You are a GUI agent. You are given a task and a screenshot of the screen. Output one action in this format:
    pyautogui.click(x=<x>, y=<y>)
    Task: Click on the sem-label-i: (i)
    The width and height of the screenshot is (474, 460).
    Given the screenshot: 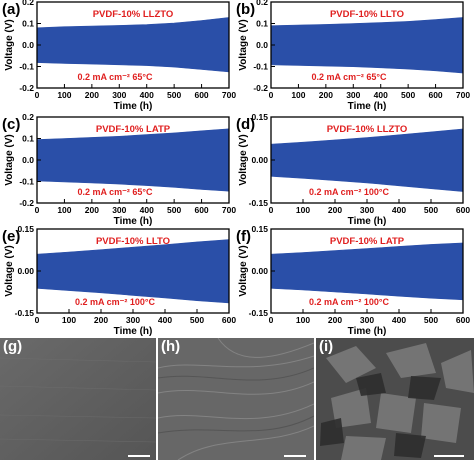 What is the action you would take?
    pyautogui.click(x=326, y=346)
    